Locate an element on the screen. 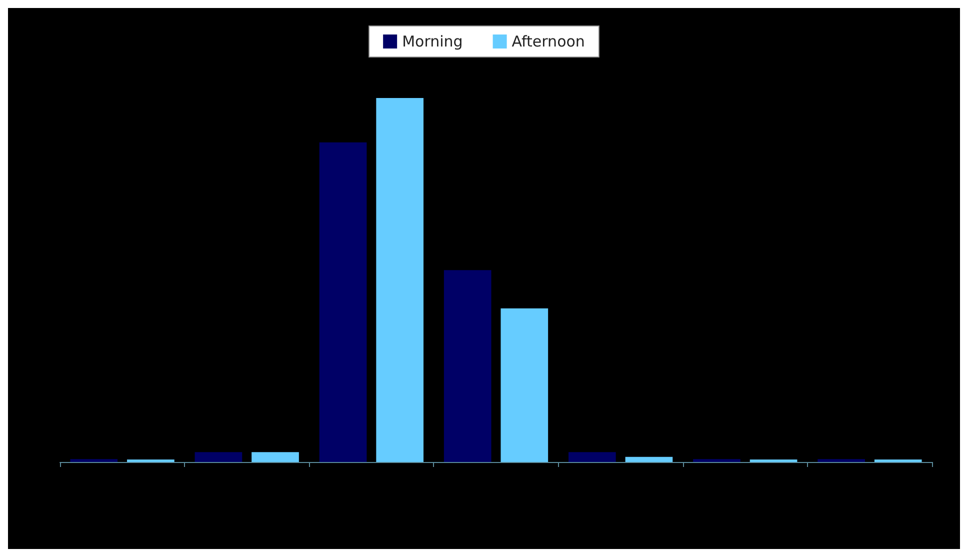 The image size is (968, 557). legend-label: Morning is located at coordinates (432, 41).